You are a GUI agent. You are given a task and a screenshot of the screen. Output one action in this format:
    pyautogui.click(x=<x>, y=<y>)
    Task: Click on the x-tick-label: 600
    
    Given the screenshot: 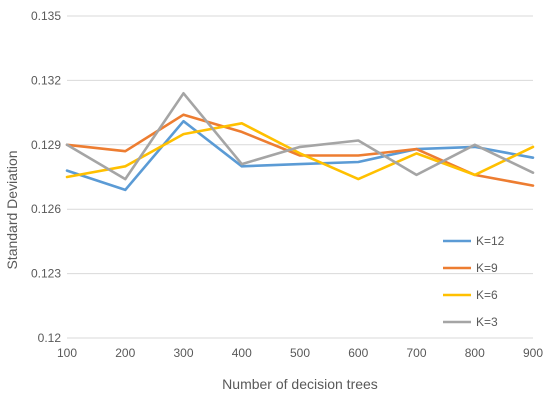 What is the action you would take?
    pyautogui.click(x=358, y=353)
    